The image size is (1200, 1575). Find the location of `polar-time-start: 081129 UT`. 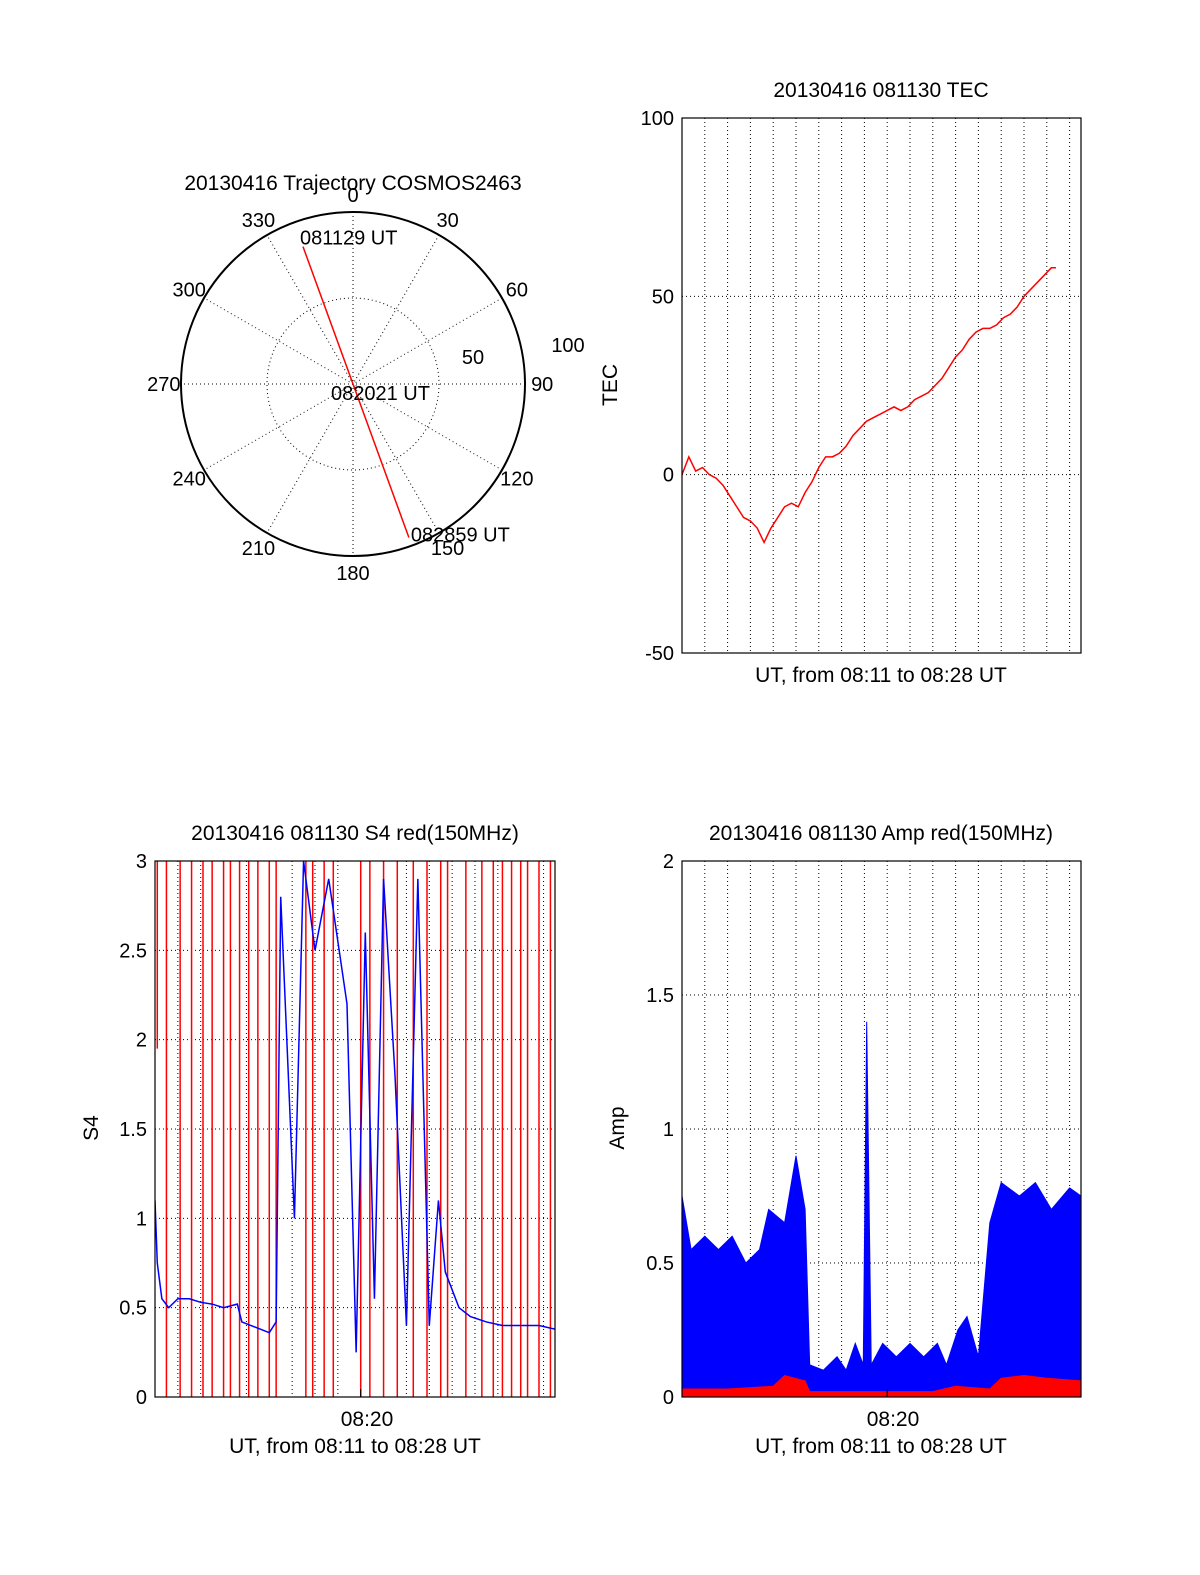

polar-time-start: 081129 UT is located at coordinates (348, 239).